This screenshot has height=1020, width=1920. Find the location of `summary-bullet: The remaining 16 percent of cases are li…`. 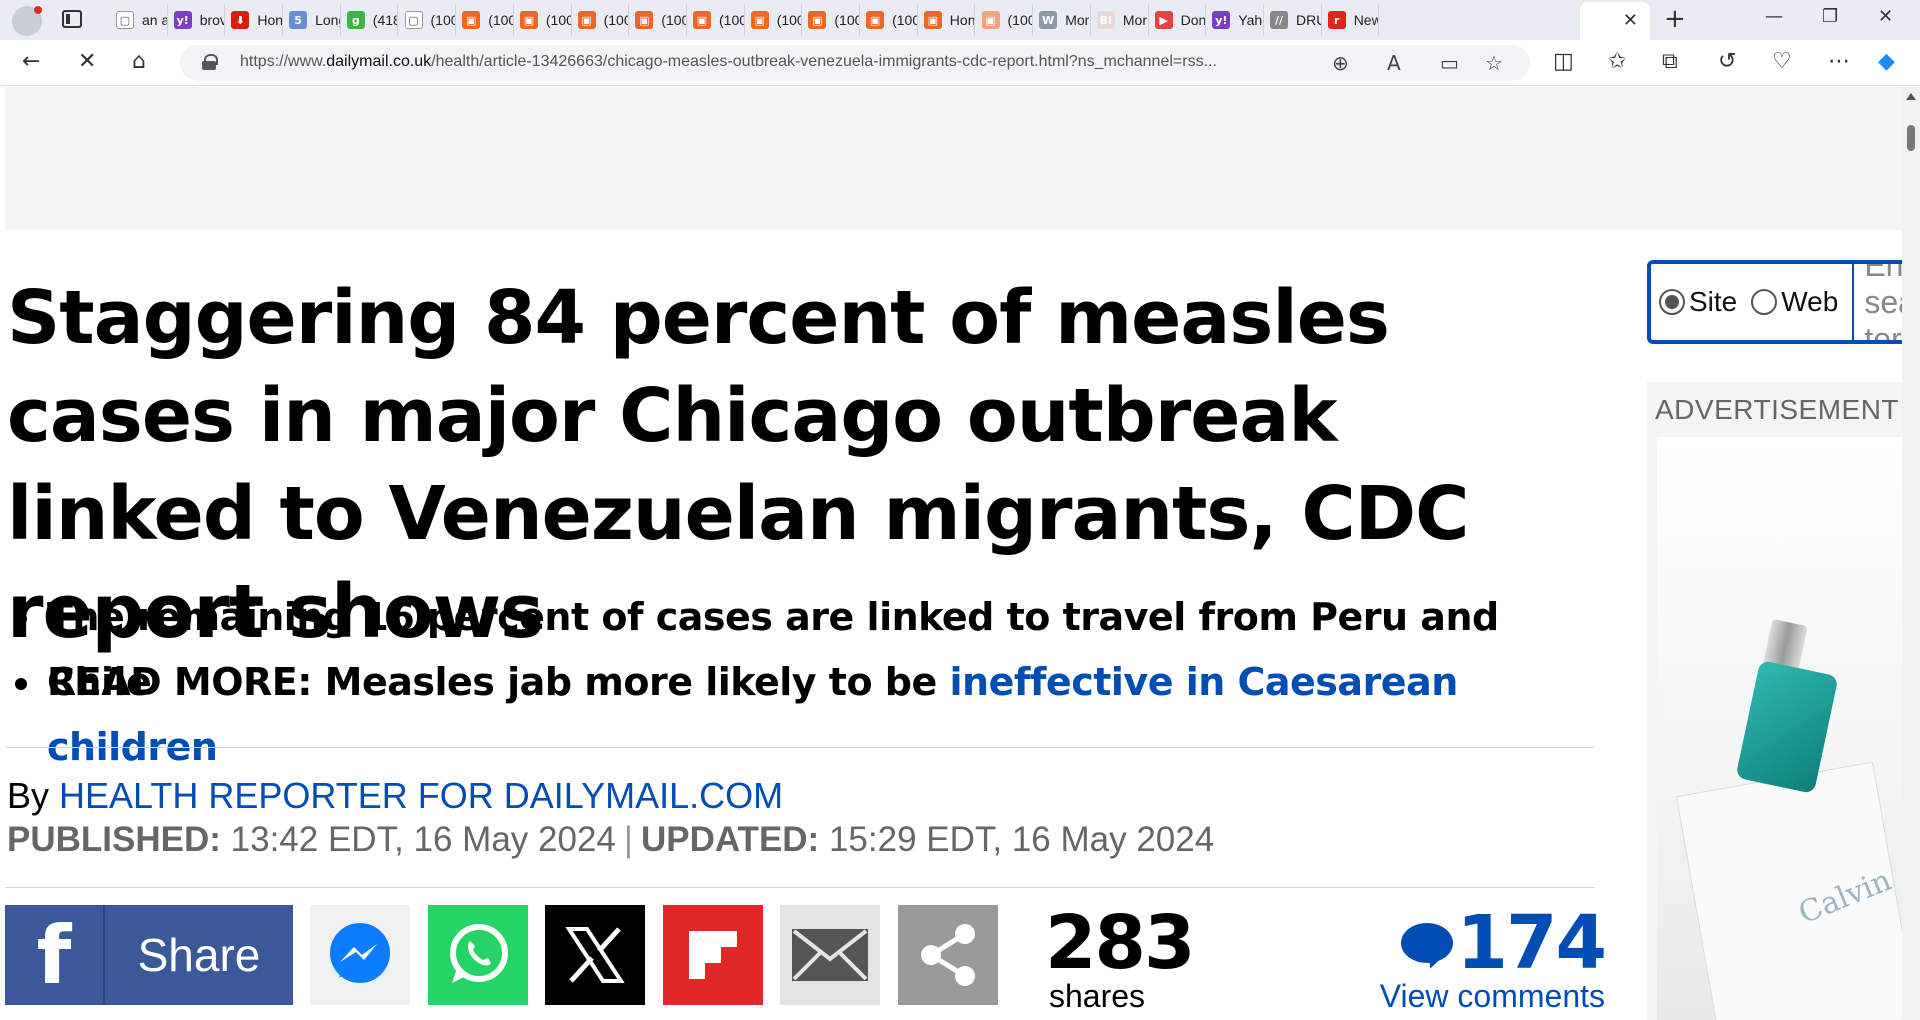

summary-bullet: The remaining 16 percent of cases are li… is located at coordinates (797, 644).